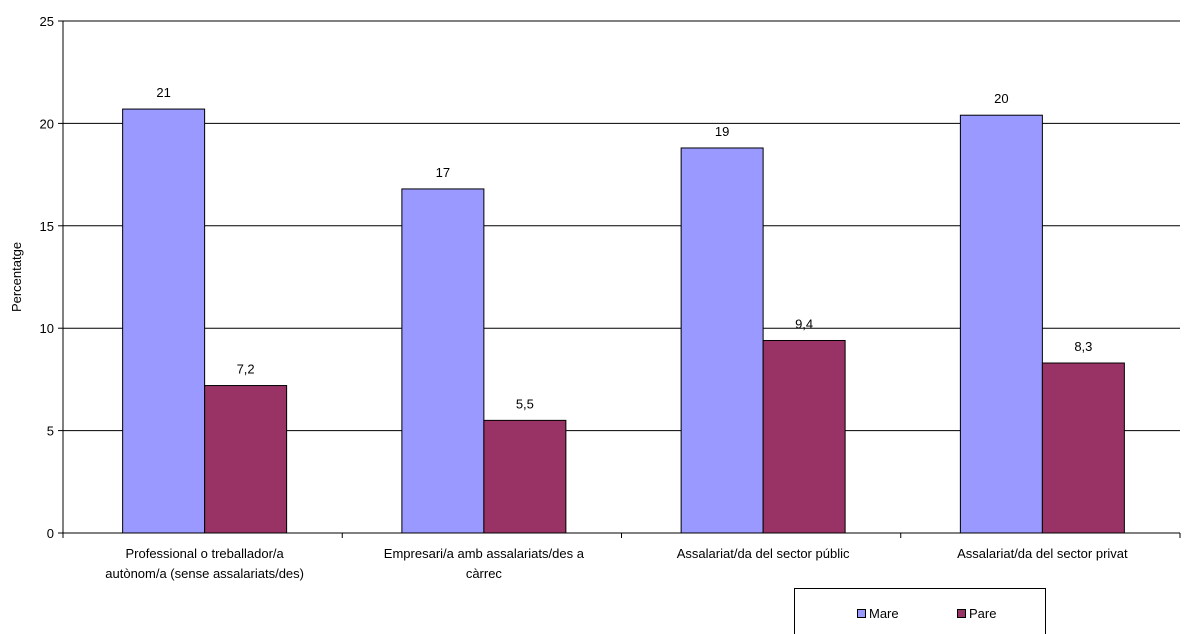 The width and height of the screenshot is (1188, 634). What do you see at coordinates (1083, 346) in the screenshot?
I see `data-label: 8,3` at bounding box center [1083, 346].